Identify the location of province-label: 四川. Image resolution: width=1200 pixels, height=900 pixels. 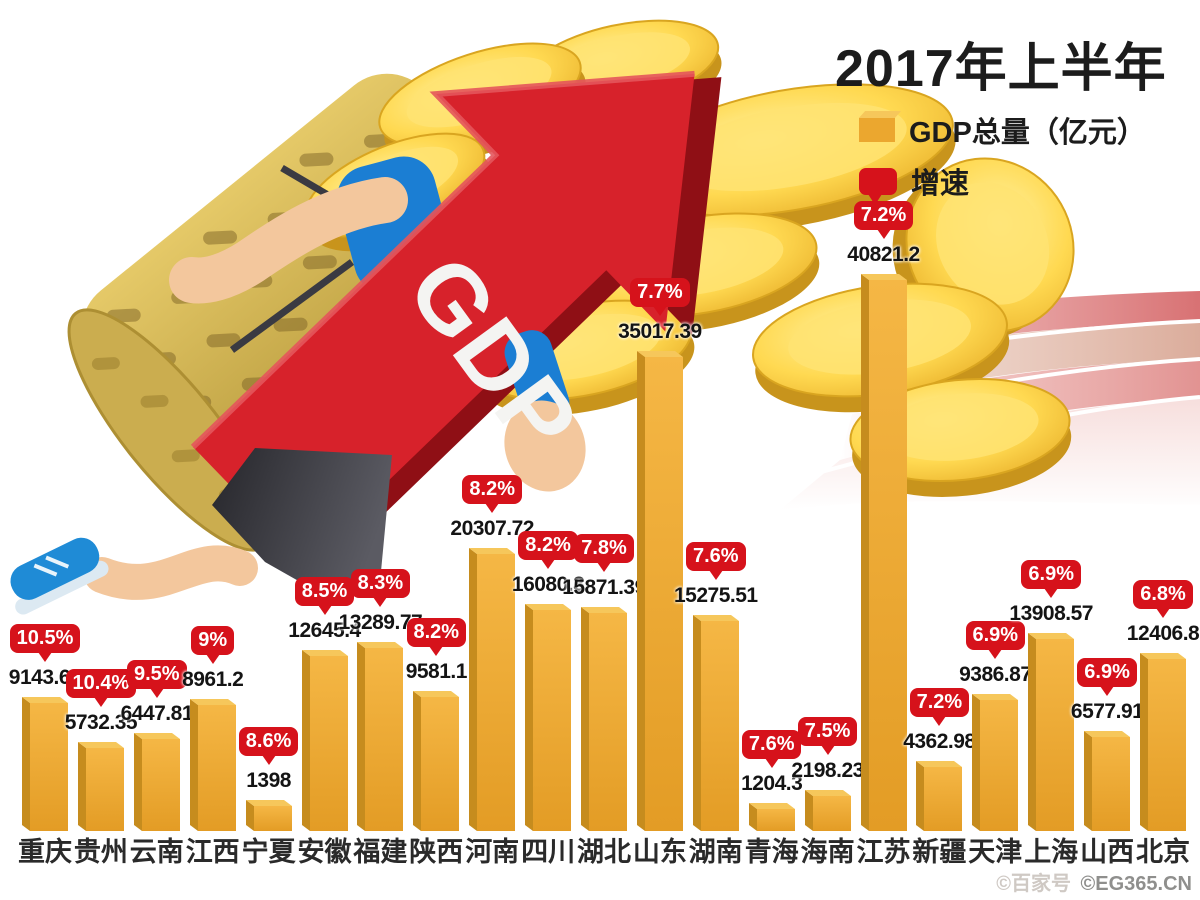
(548, 852).